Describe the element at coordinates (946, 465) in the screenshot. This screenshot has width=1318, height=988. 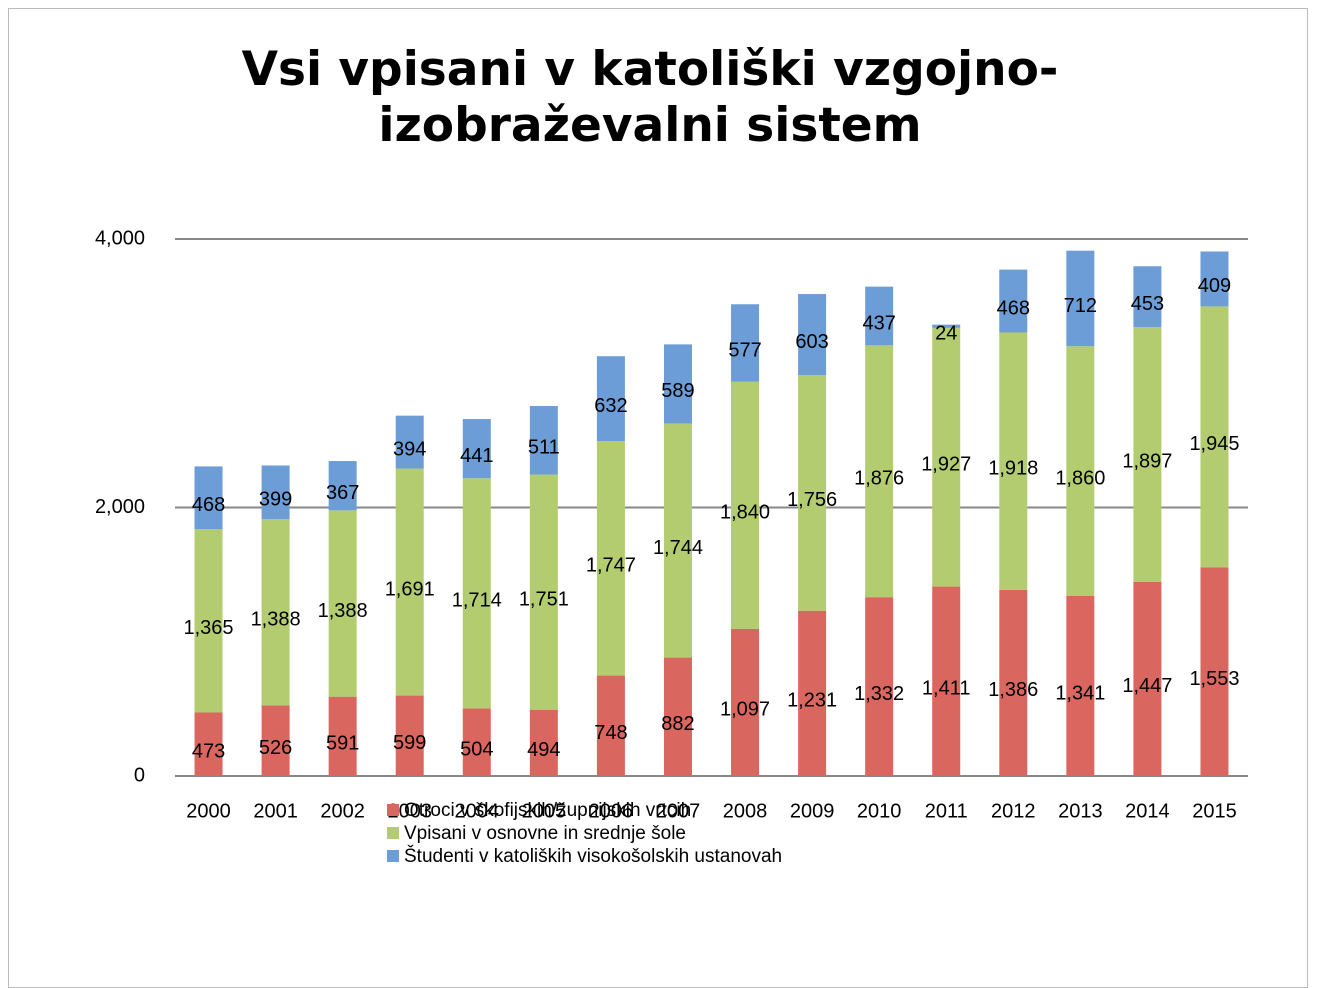
I see `data-label: 1,927` at that location.